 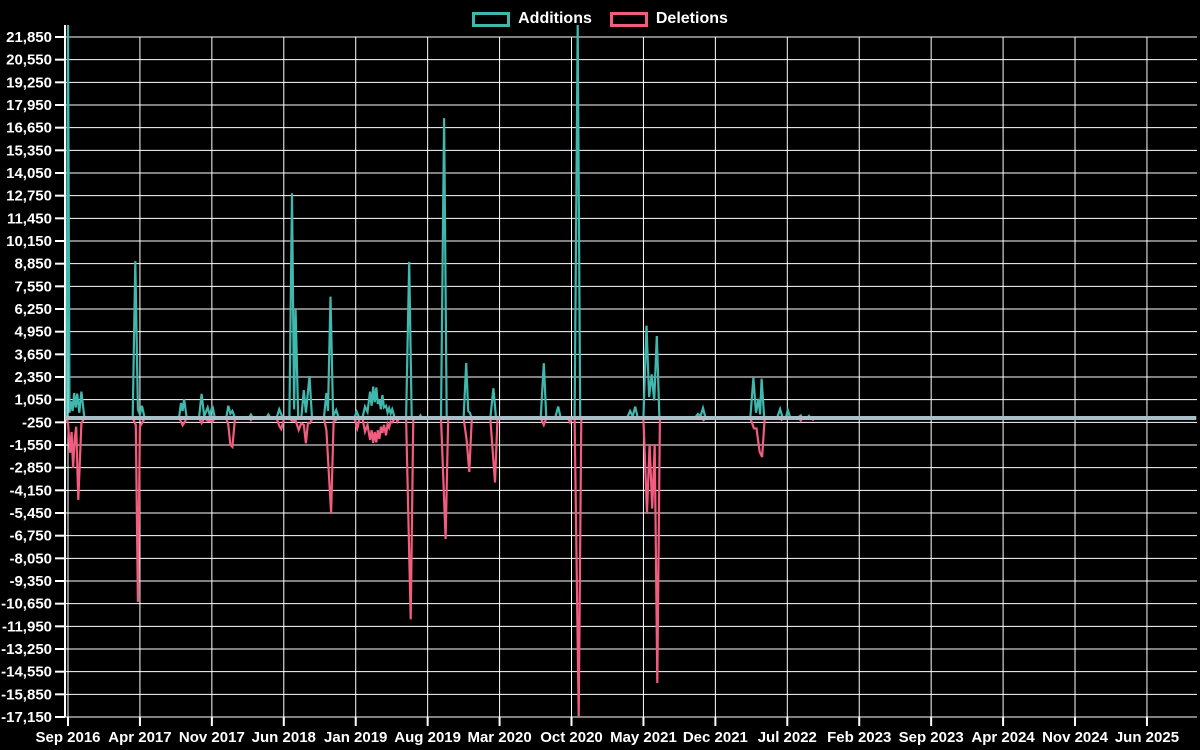 I want to click on x-tick-label: Jun 2018, so click(x=284, y=737).